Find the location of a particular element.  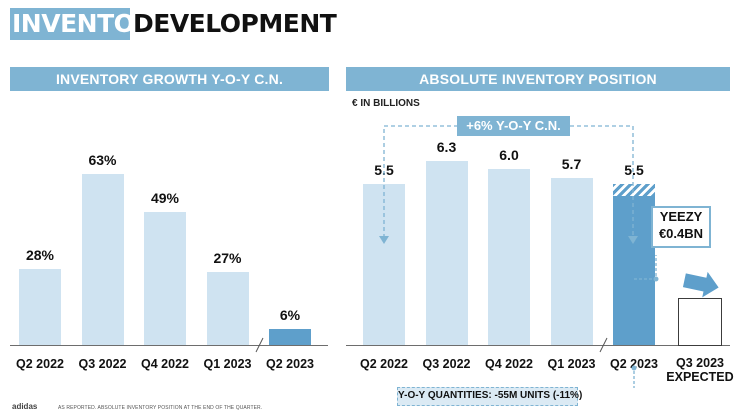

left-axis-break is located at coordinates (259, 345).